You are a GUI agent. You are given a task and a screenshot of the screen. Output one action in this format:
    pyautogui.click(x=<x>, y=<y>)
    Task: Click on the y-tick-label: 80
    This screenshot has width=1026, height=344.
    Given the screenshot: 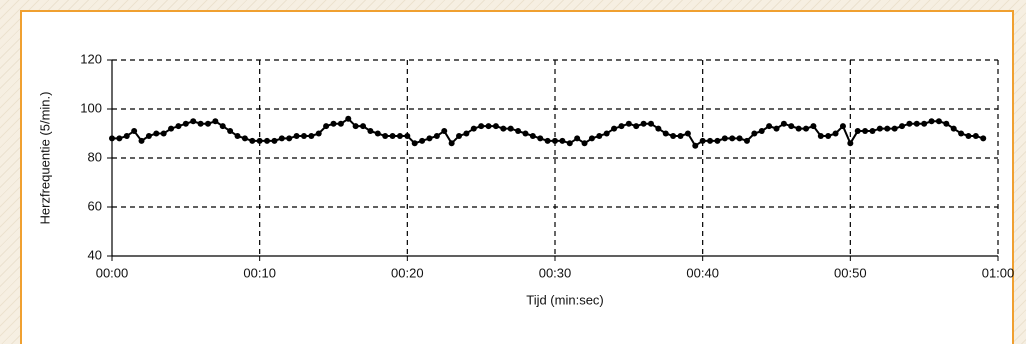 What is the action you would take?
    pyautogui.click(x=95, y=156)
    